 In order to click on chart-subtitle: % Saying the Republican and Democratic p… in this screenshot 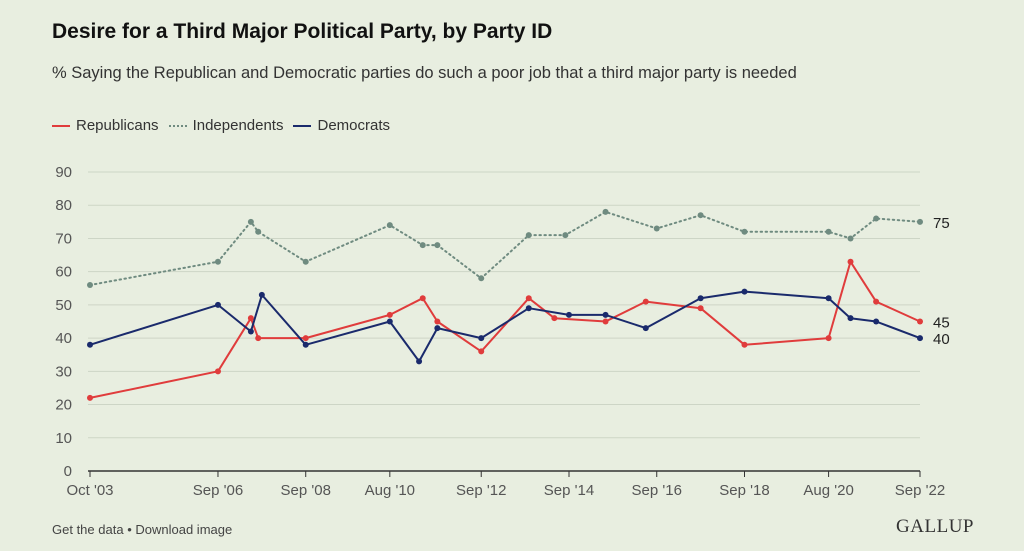, I will do `click(424, 73)`.